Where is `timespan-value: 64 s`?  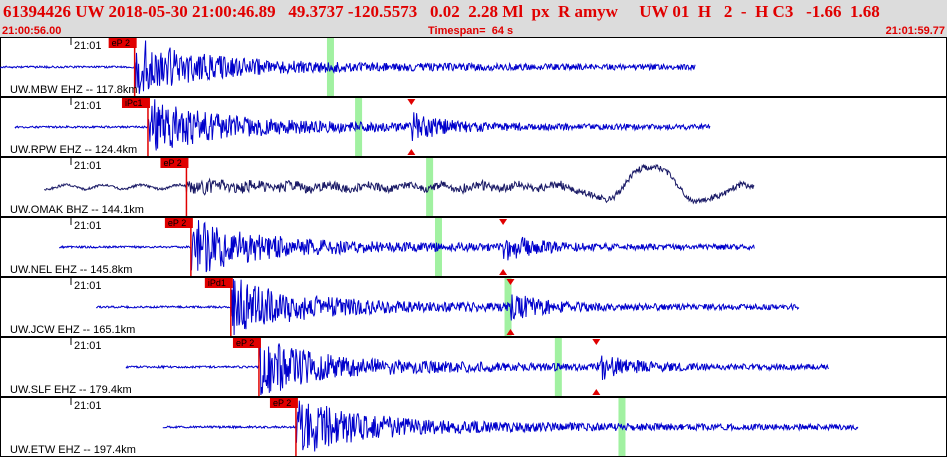 timespan-value: 64 s is located at coordinates (502, 31).